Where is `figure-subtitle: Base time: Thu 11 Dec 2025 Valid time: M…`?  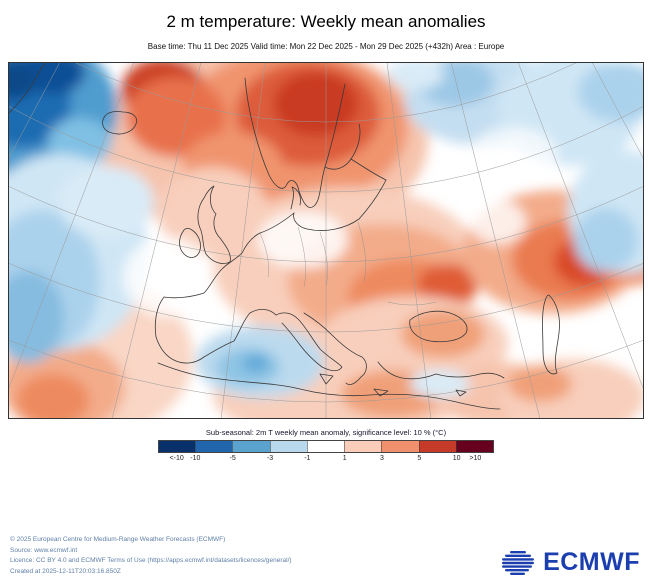 figure-subtitle: Base time: Thu 11 Dec 2025 Valid time: M… is located at coordinates (326, 46).